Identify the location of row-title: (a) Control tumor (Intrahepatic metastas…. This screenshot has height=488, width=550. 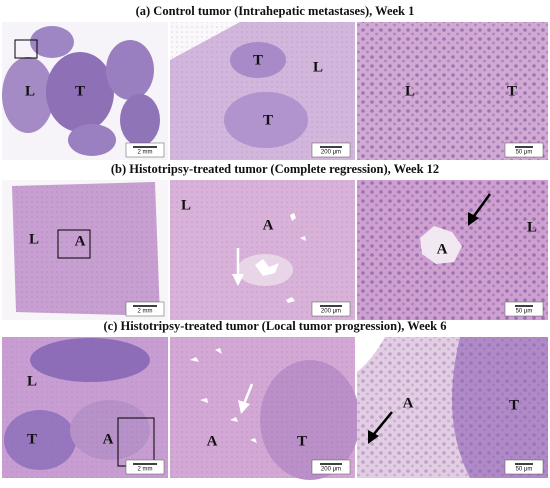
(275, 11).